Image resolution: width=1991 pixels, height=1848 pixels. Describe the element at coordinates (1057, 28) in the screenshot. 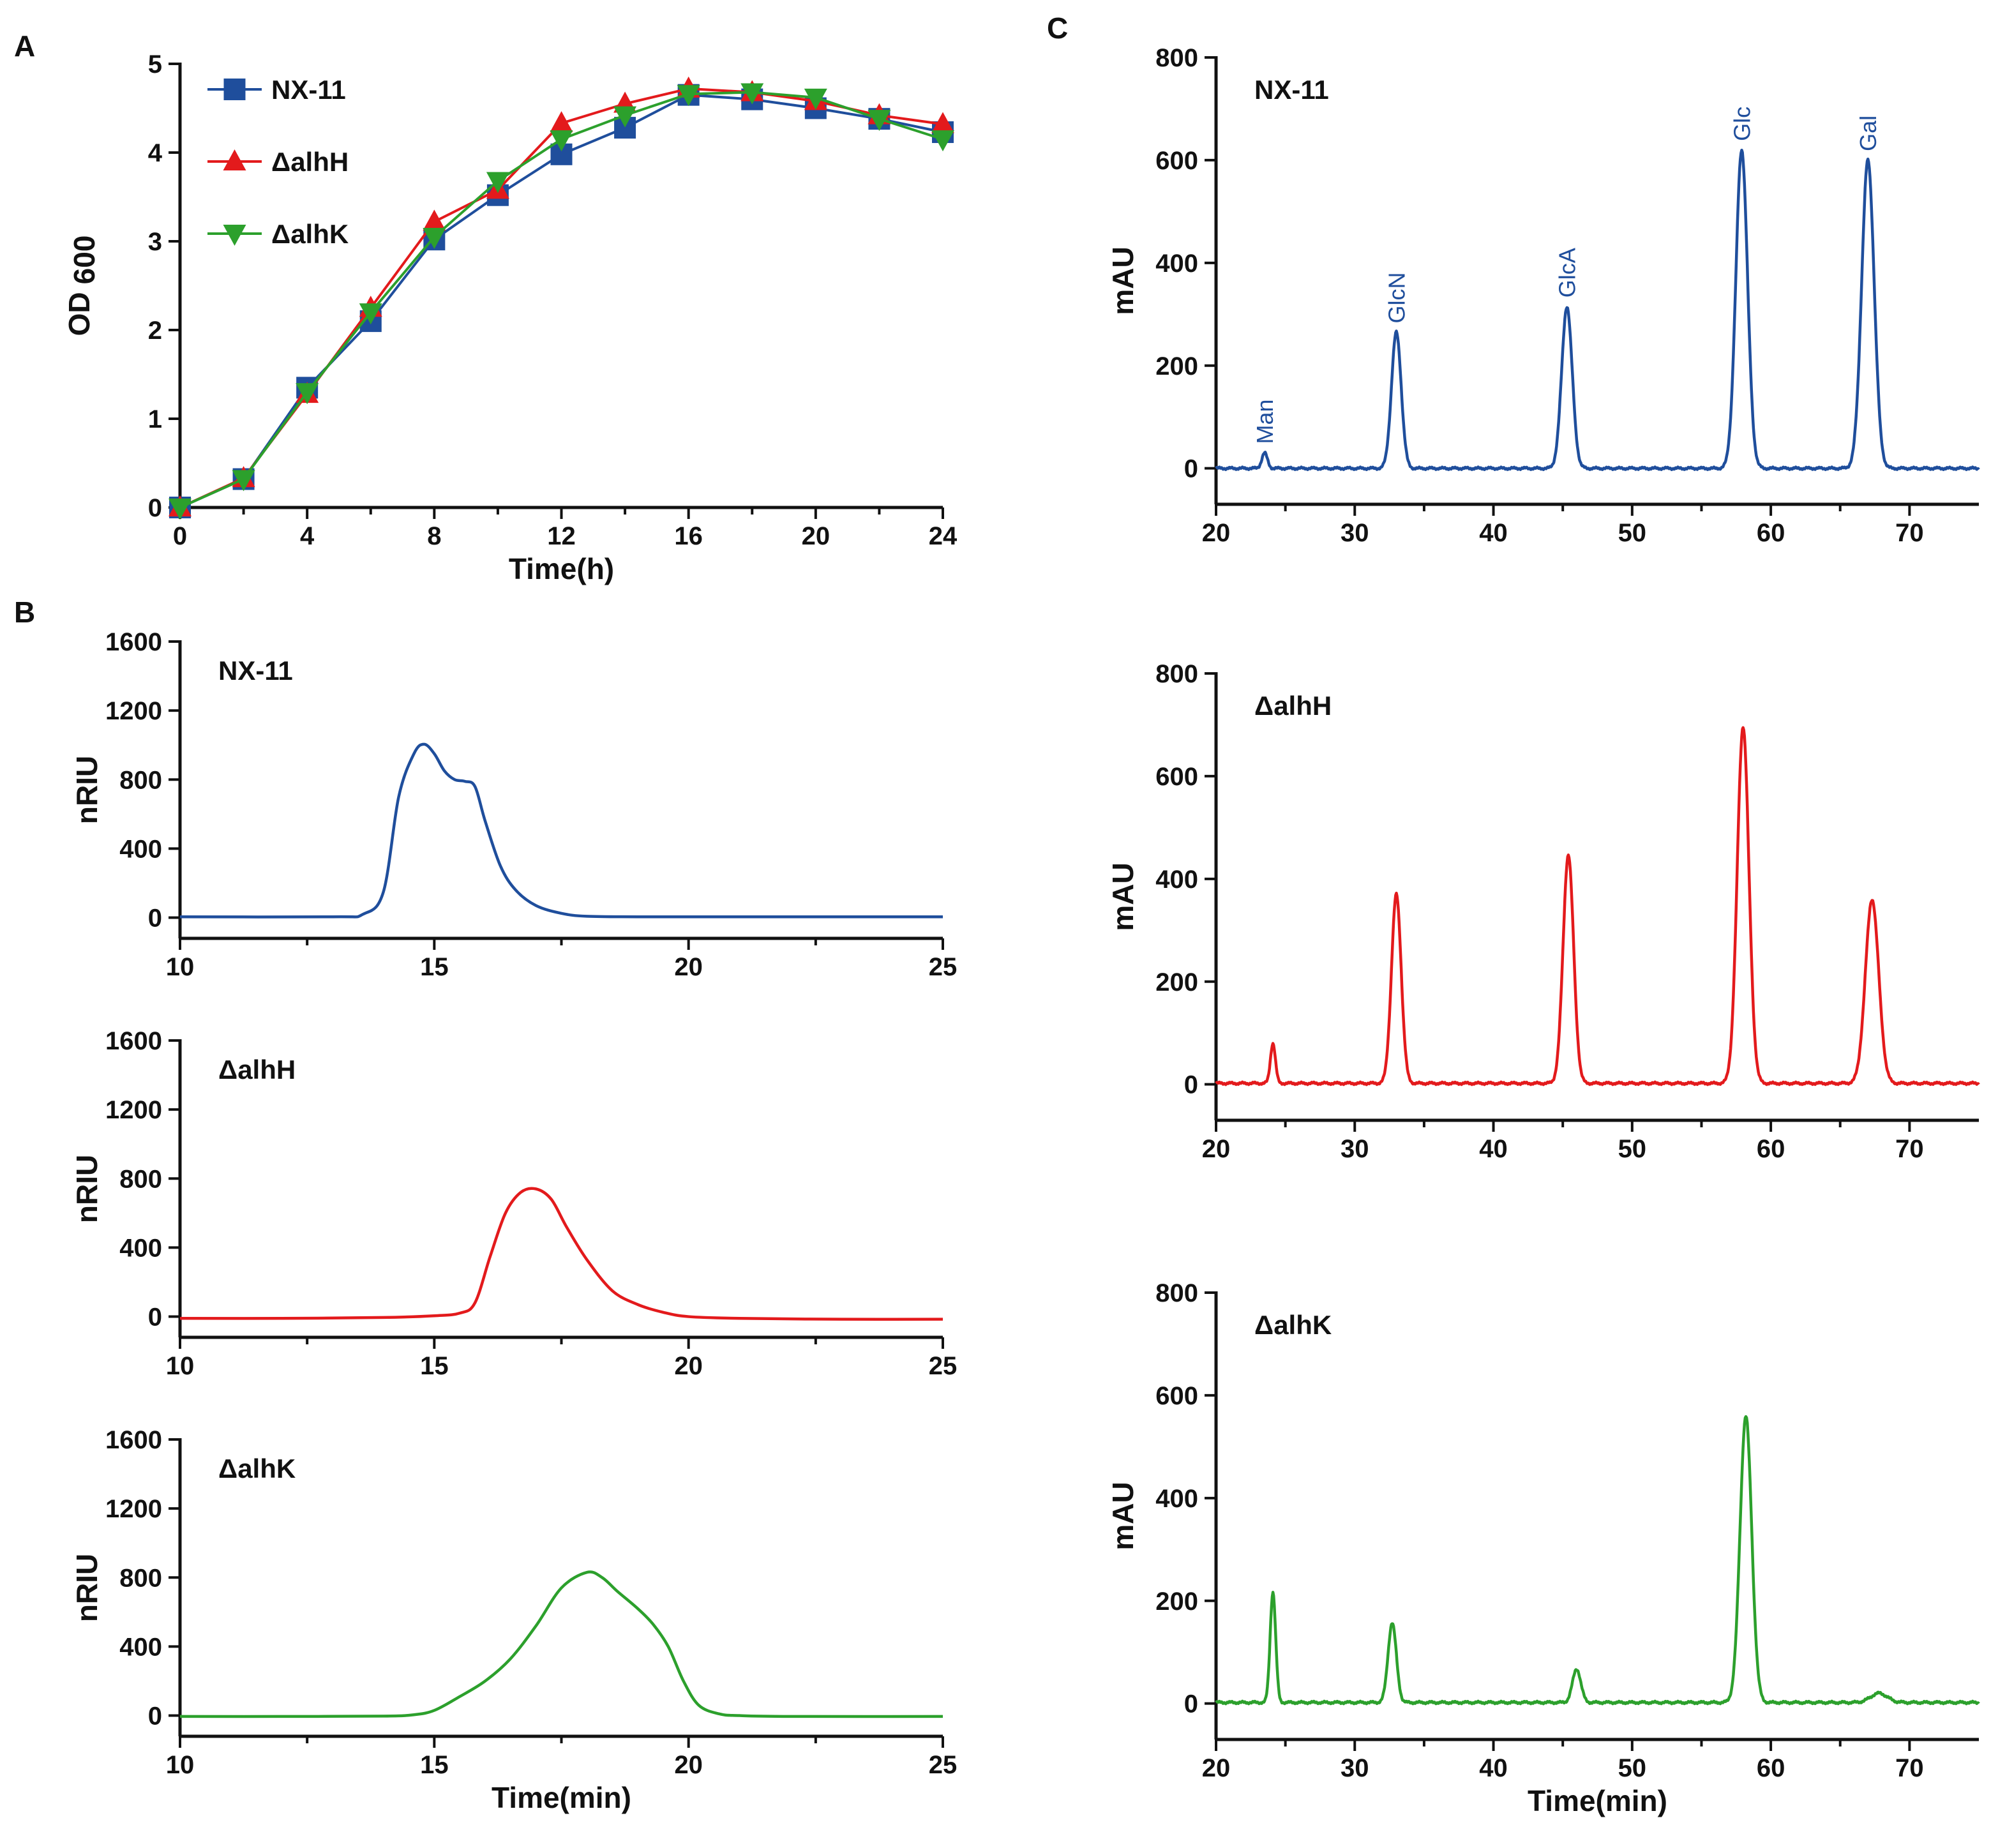

I see `panel-label-c: C` at that location.